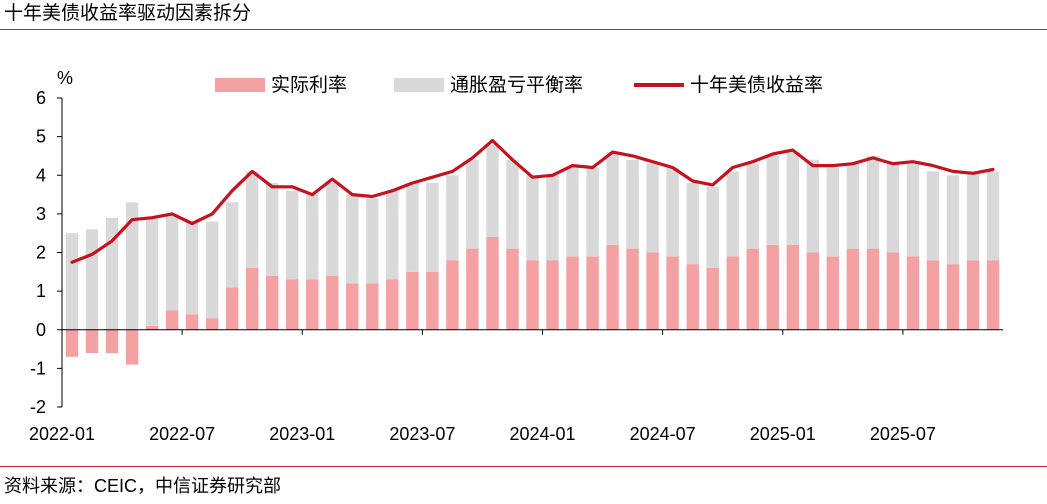 Image resolution: width=1047 pixels, height=504 pixels. Describe the element at coordinates (756, 85) in the screenshot. I see `legend-label-yield: 十年美债收益率` at that location.